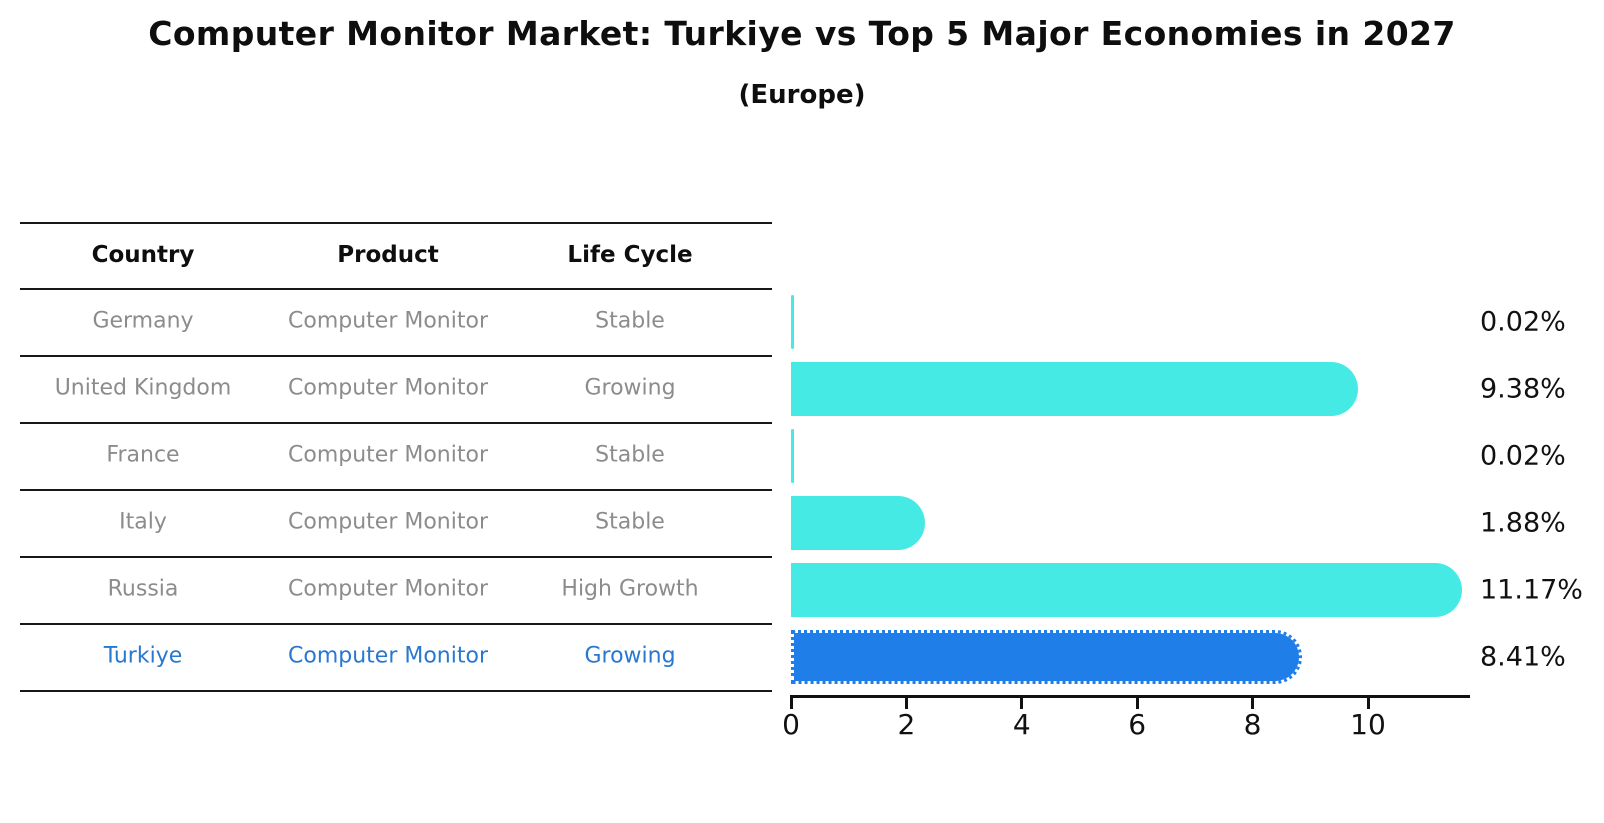  Describe the element at coordinates (792, 455) in the screenshot. I see `bar-france` at that location.